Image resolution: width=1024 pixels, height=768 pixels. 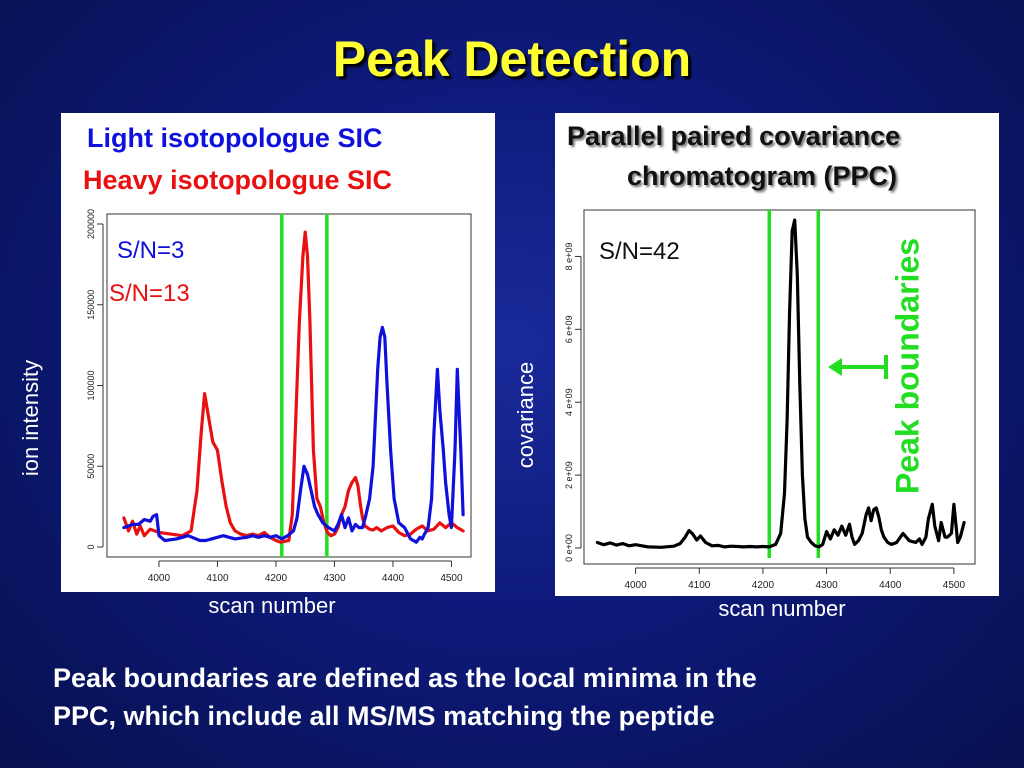 I want to click on y-tick-label: 4 e+09, so click(x=569, y=402).